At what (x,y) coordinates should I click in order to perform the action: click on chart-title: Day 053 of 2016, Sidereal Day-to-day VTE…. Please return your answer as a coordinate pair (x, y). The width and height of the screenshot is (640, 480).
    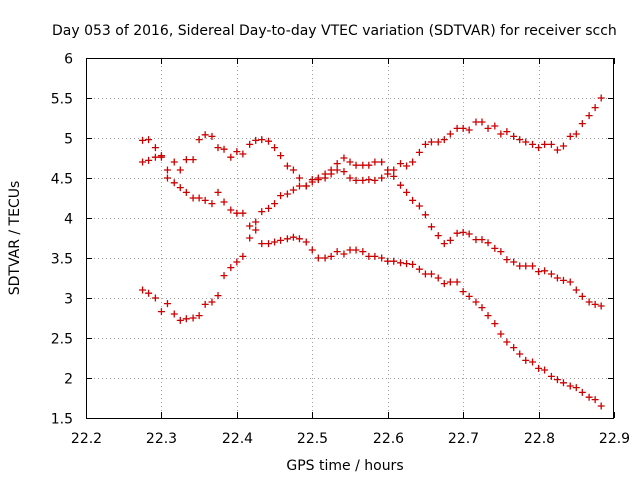
    Looking at the image, I should click on (334, 31).